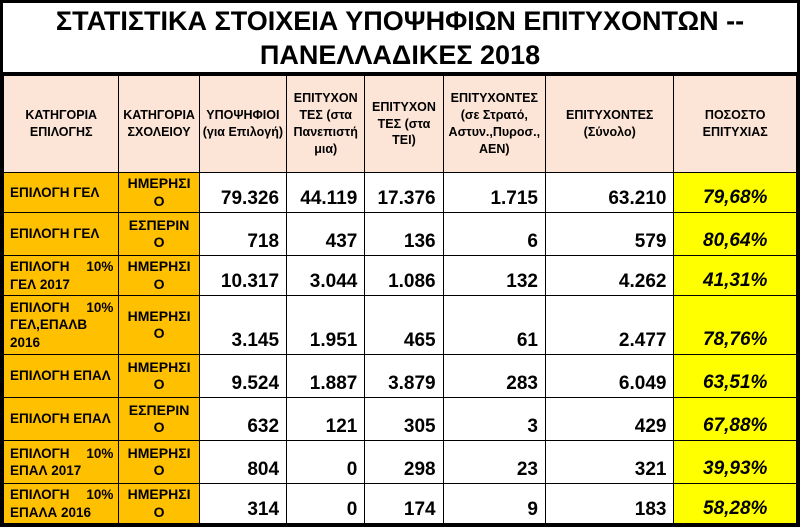  What do you see at coordinates (609, 124) in the screenshot?
I see `column-header-total: ΕΠΙΤΥΧΟΝΤΕΣ (Σύνολο)` at bounding box center [609, 124].